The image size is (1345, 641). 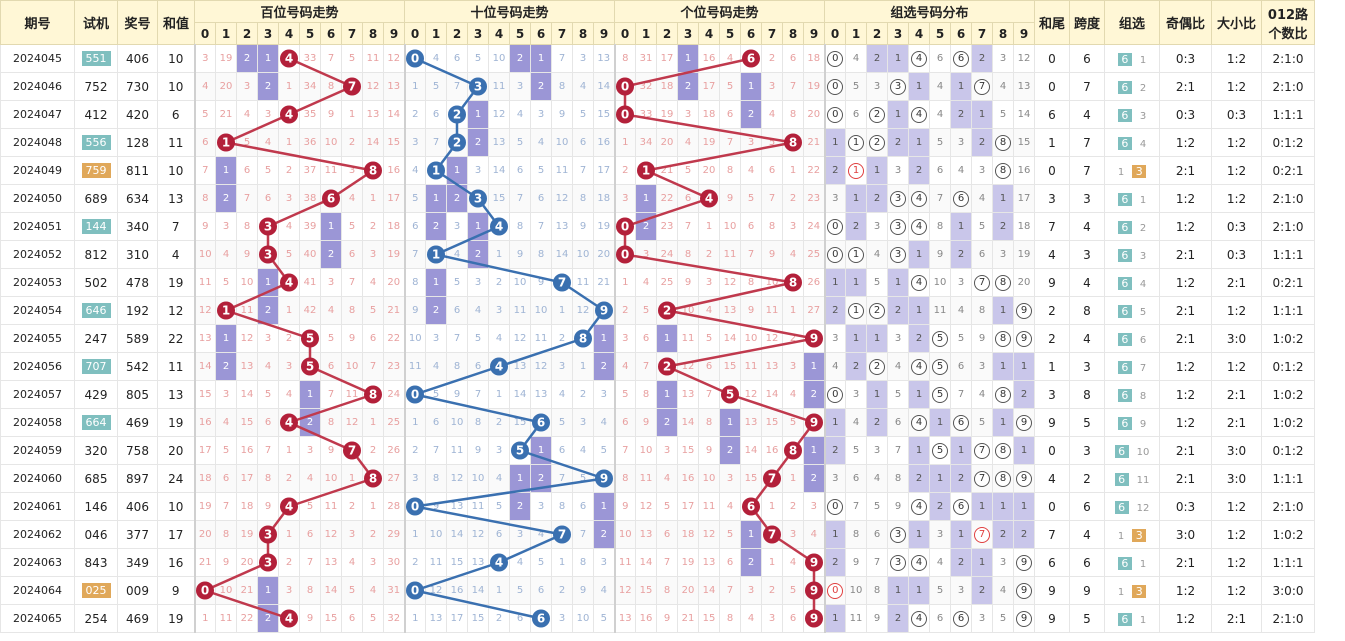 I want to click on miss-value: 13, so click(x=604, y=58).